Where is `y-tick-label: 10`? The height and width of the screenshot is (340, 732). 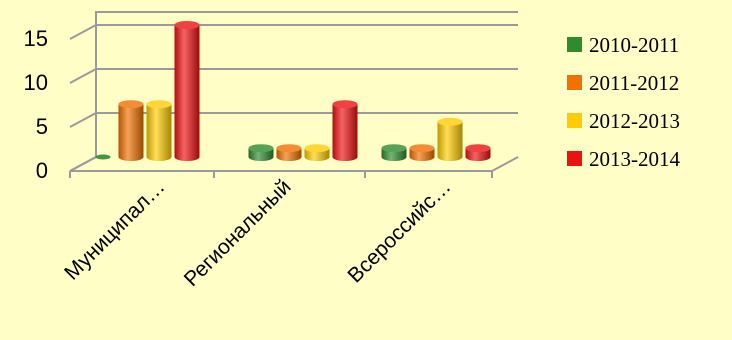
y-tick-label: 10 is located at coordinates (36, 82).